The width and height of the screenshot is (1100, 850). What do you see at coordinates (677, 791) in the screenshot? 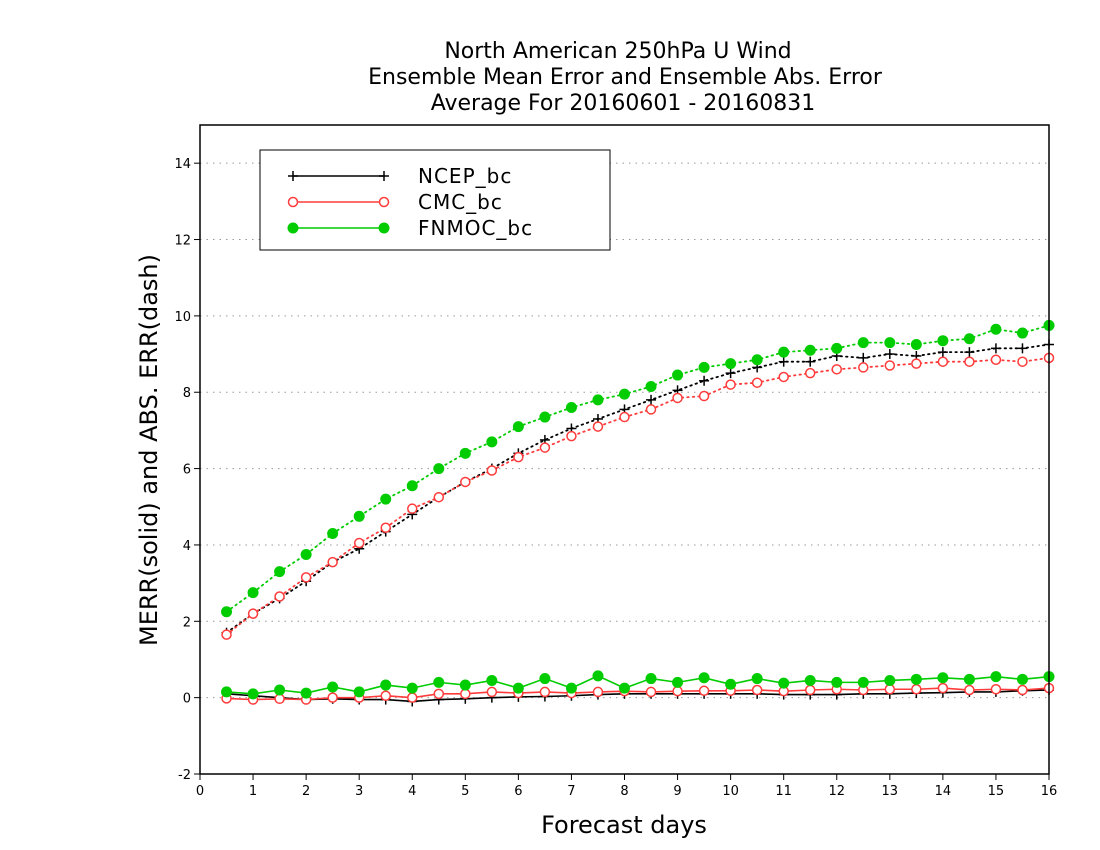
I see `x-tick-label: 9` at bounding box center [677, 791].